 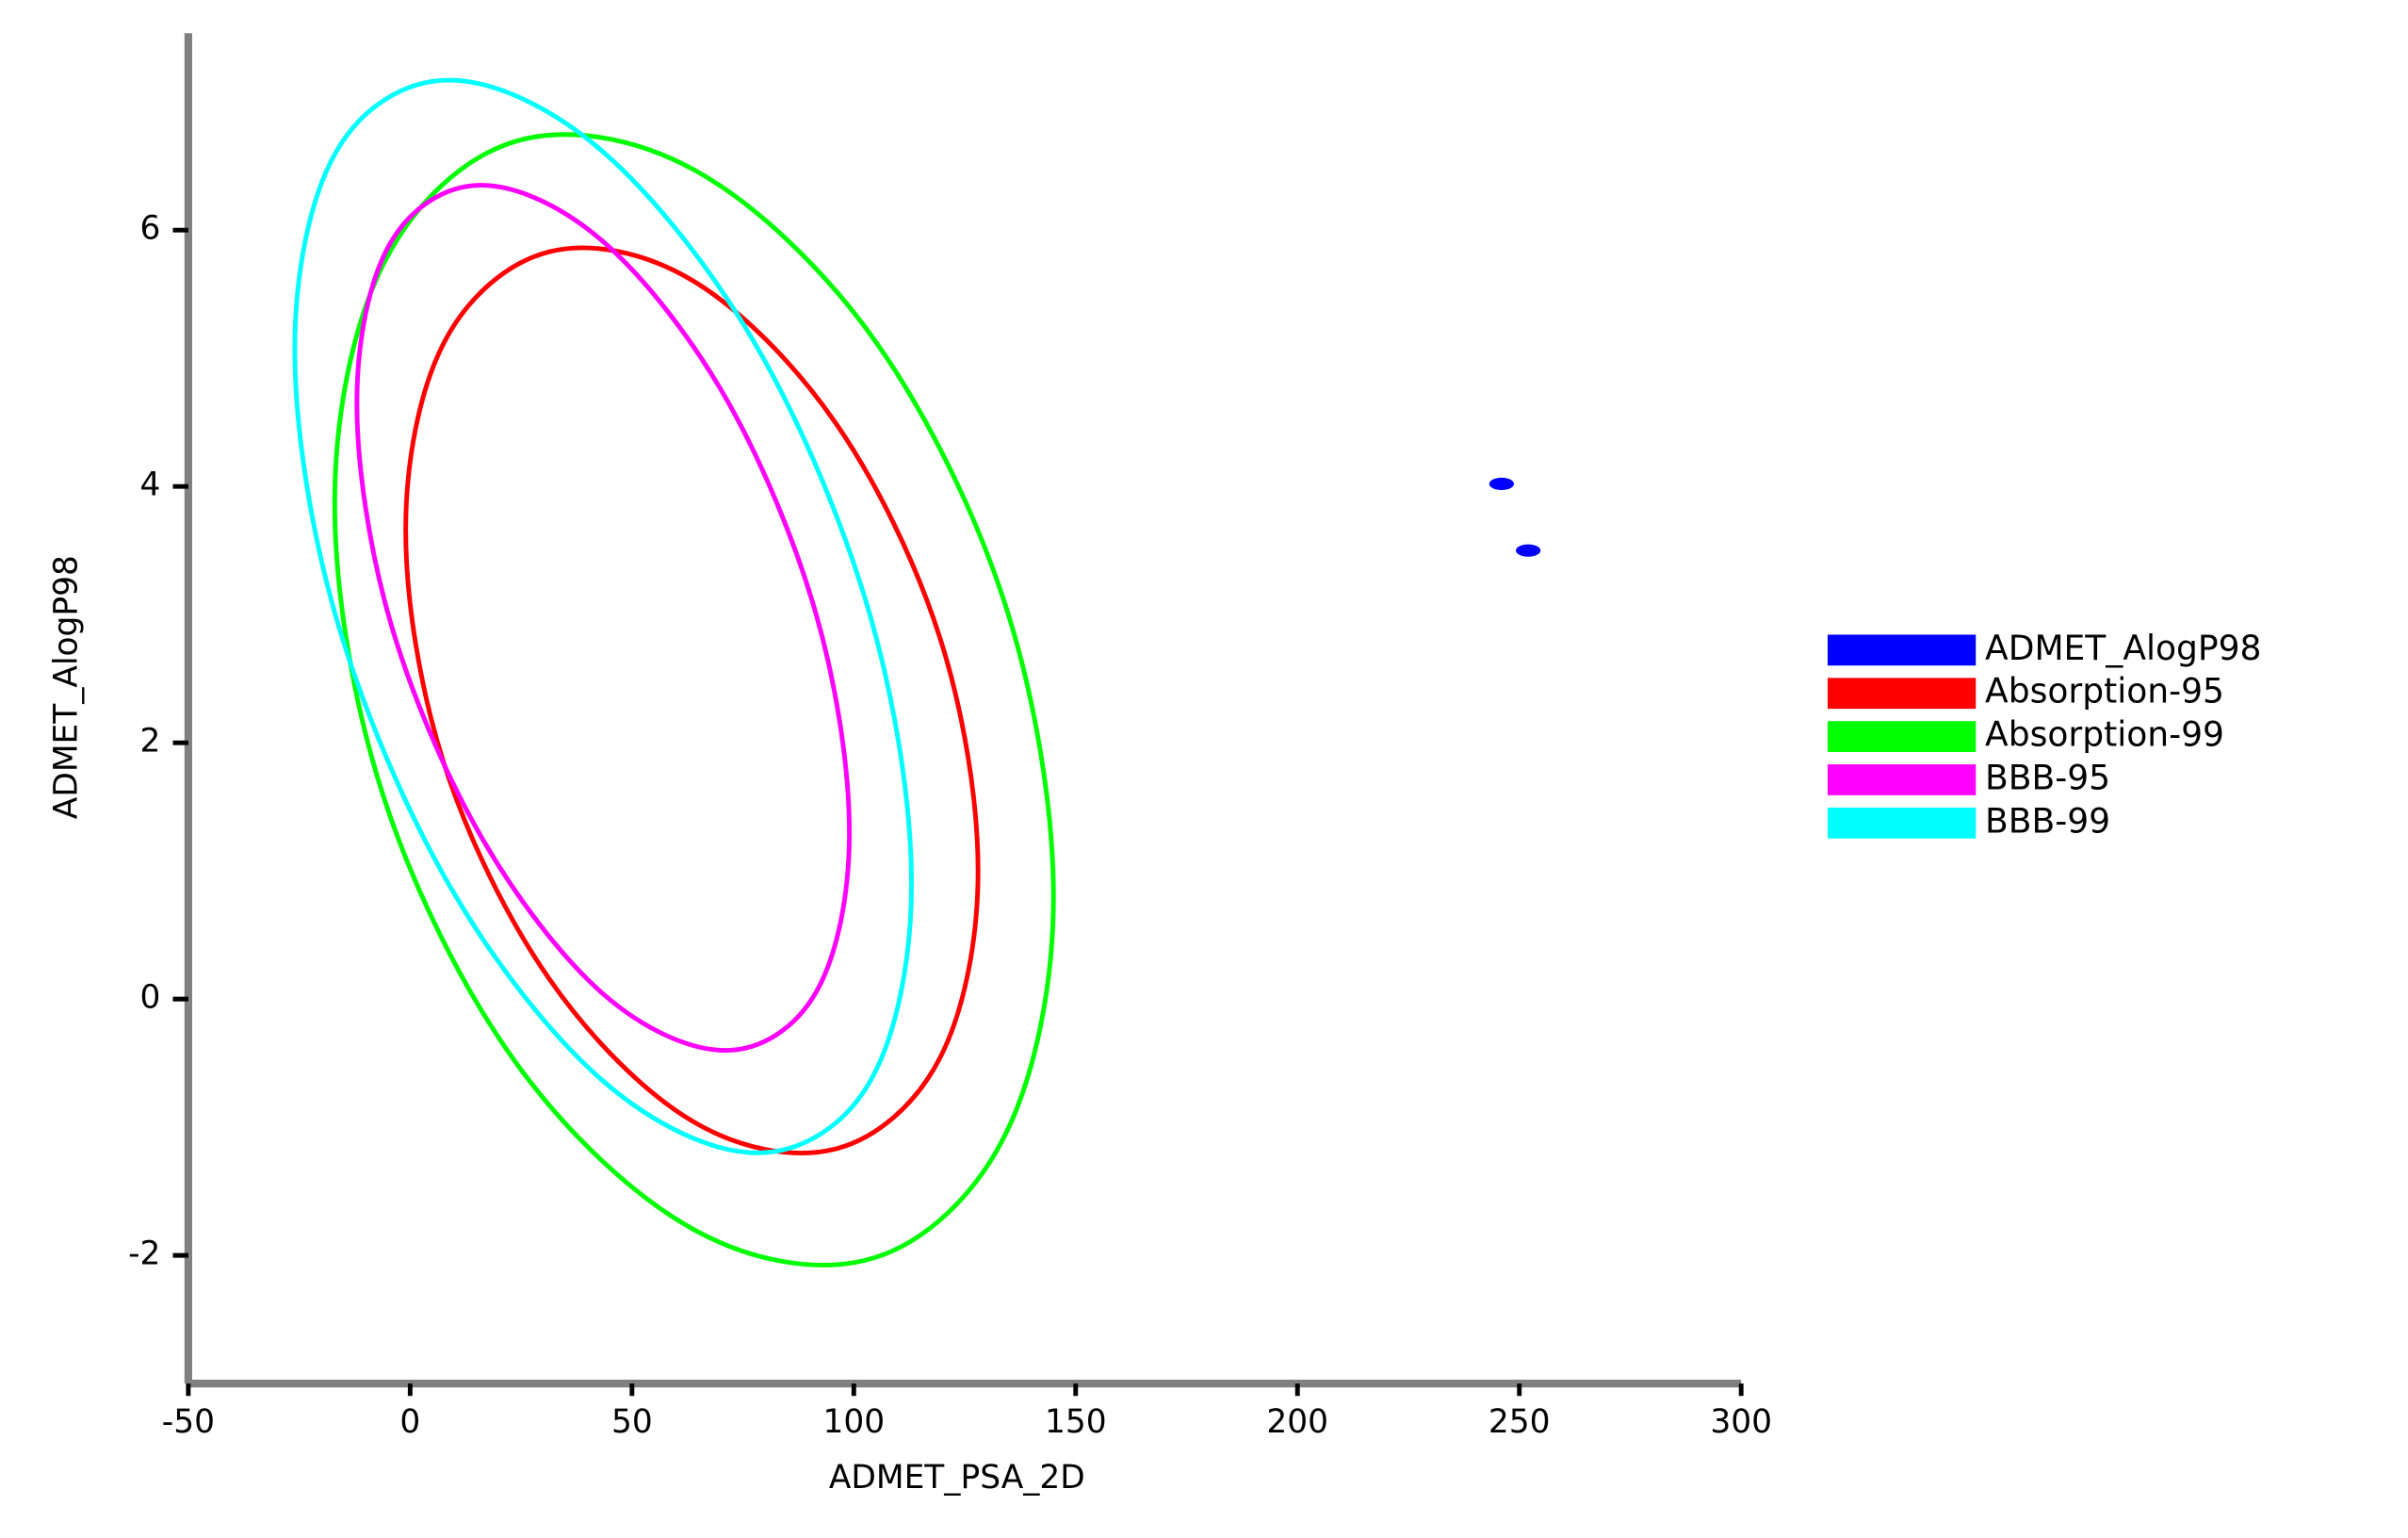 I want to click on legend-label: Absorption-95, so click(x=2105, y=692).